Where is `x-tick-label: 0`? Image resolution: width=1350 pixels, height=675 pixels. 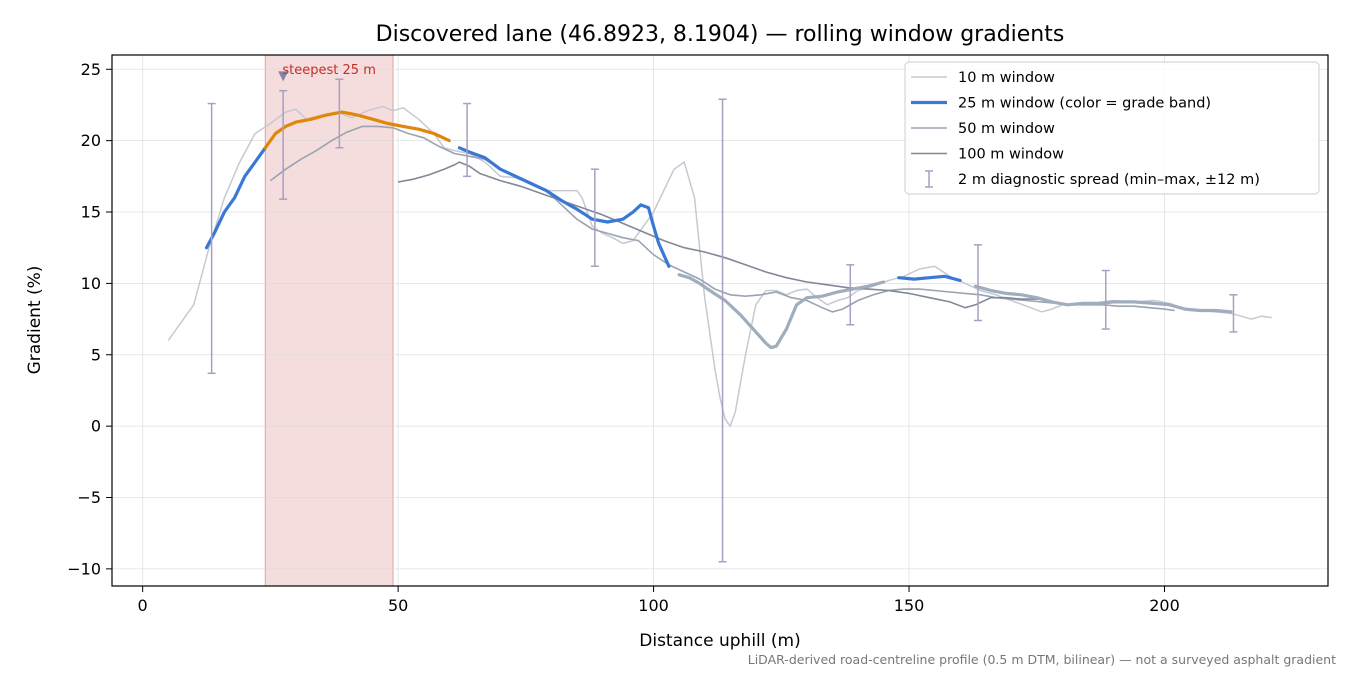 x-tick-label: 0 is located at coordinates (143, 605).